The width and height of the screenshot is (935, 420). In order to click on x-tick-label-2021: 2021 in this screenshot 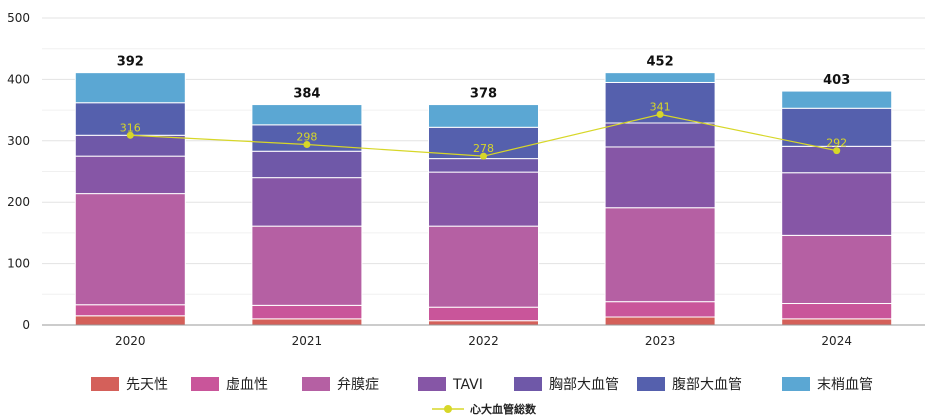, I will do `click(307, 341)`.